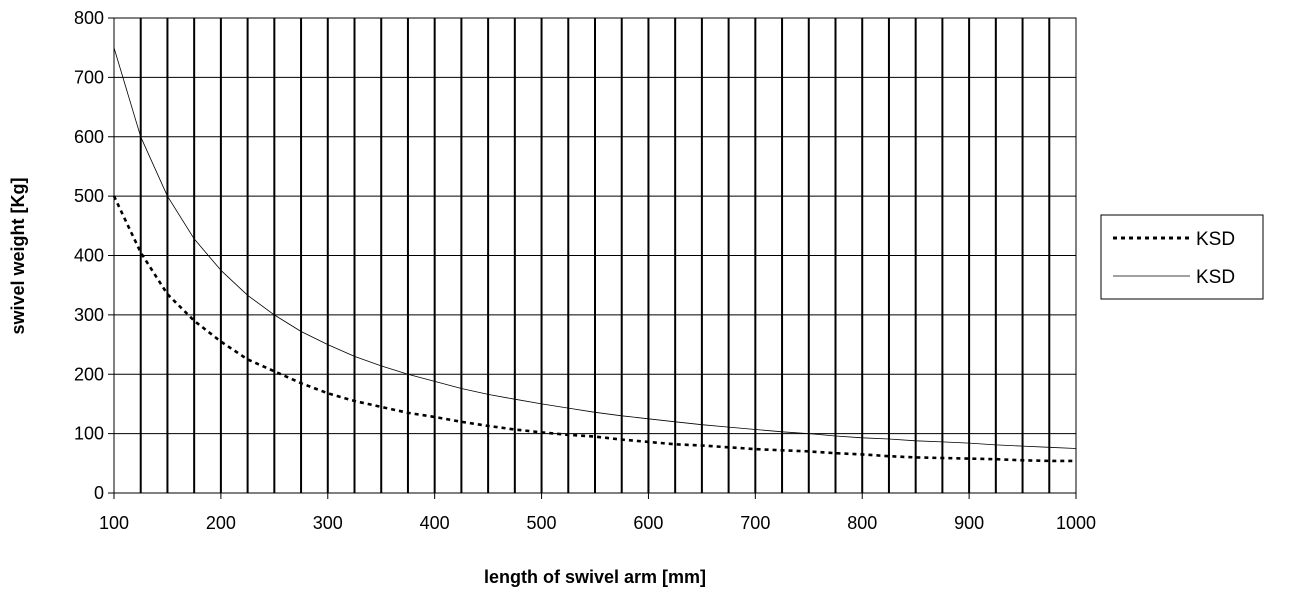 The width and height of the screenshot is (1303, 594). Describe the element at coordinates (1215, 239) in the screenshot. I see `legend-label-series-1: KSD` at that location.